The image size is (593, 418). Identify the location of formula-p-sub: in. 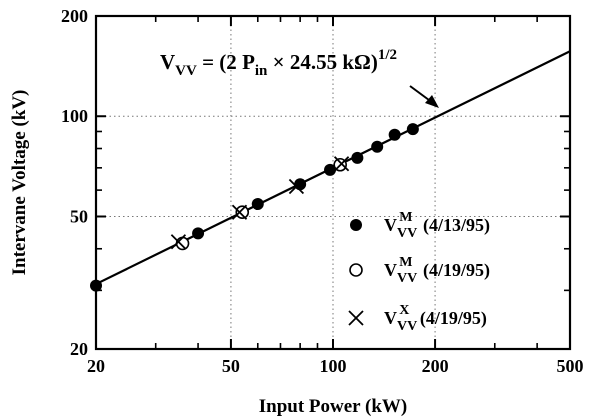
(261, 71).